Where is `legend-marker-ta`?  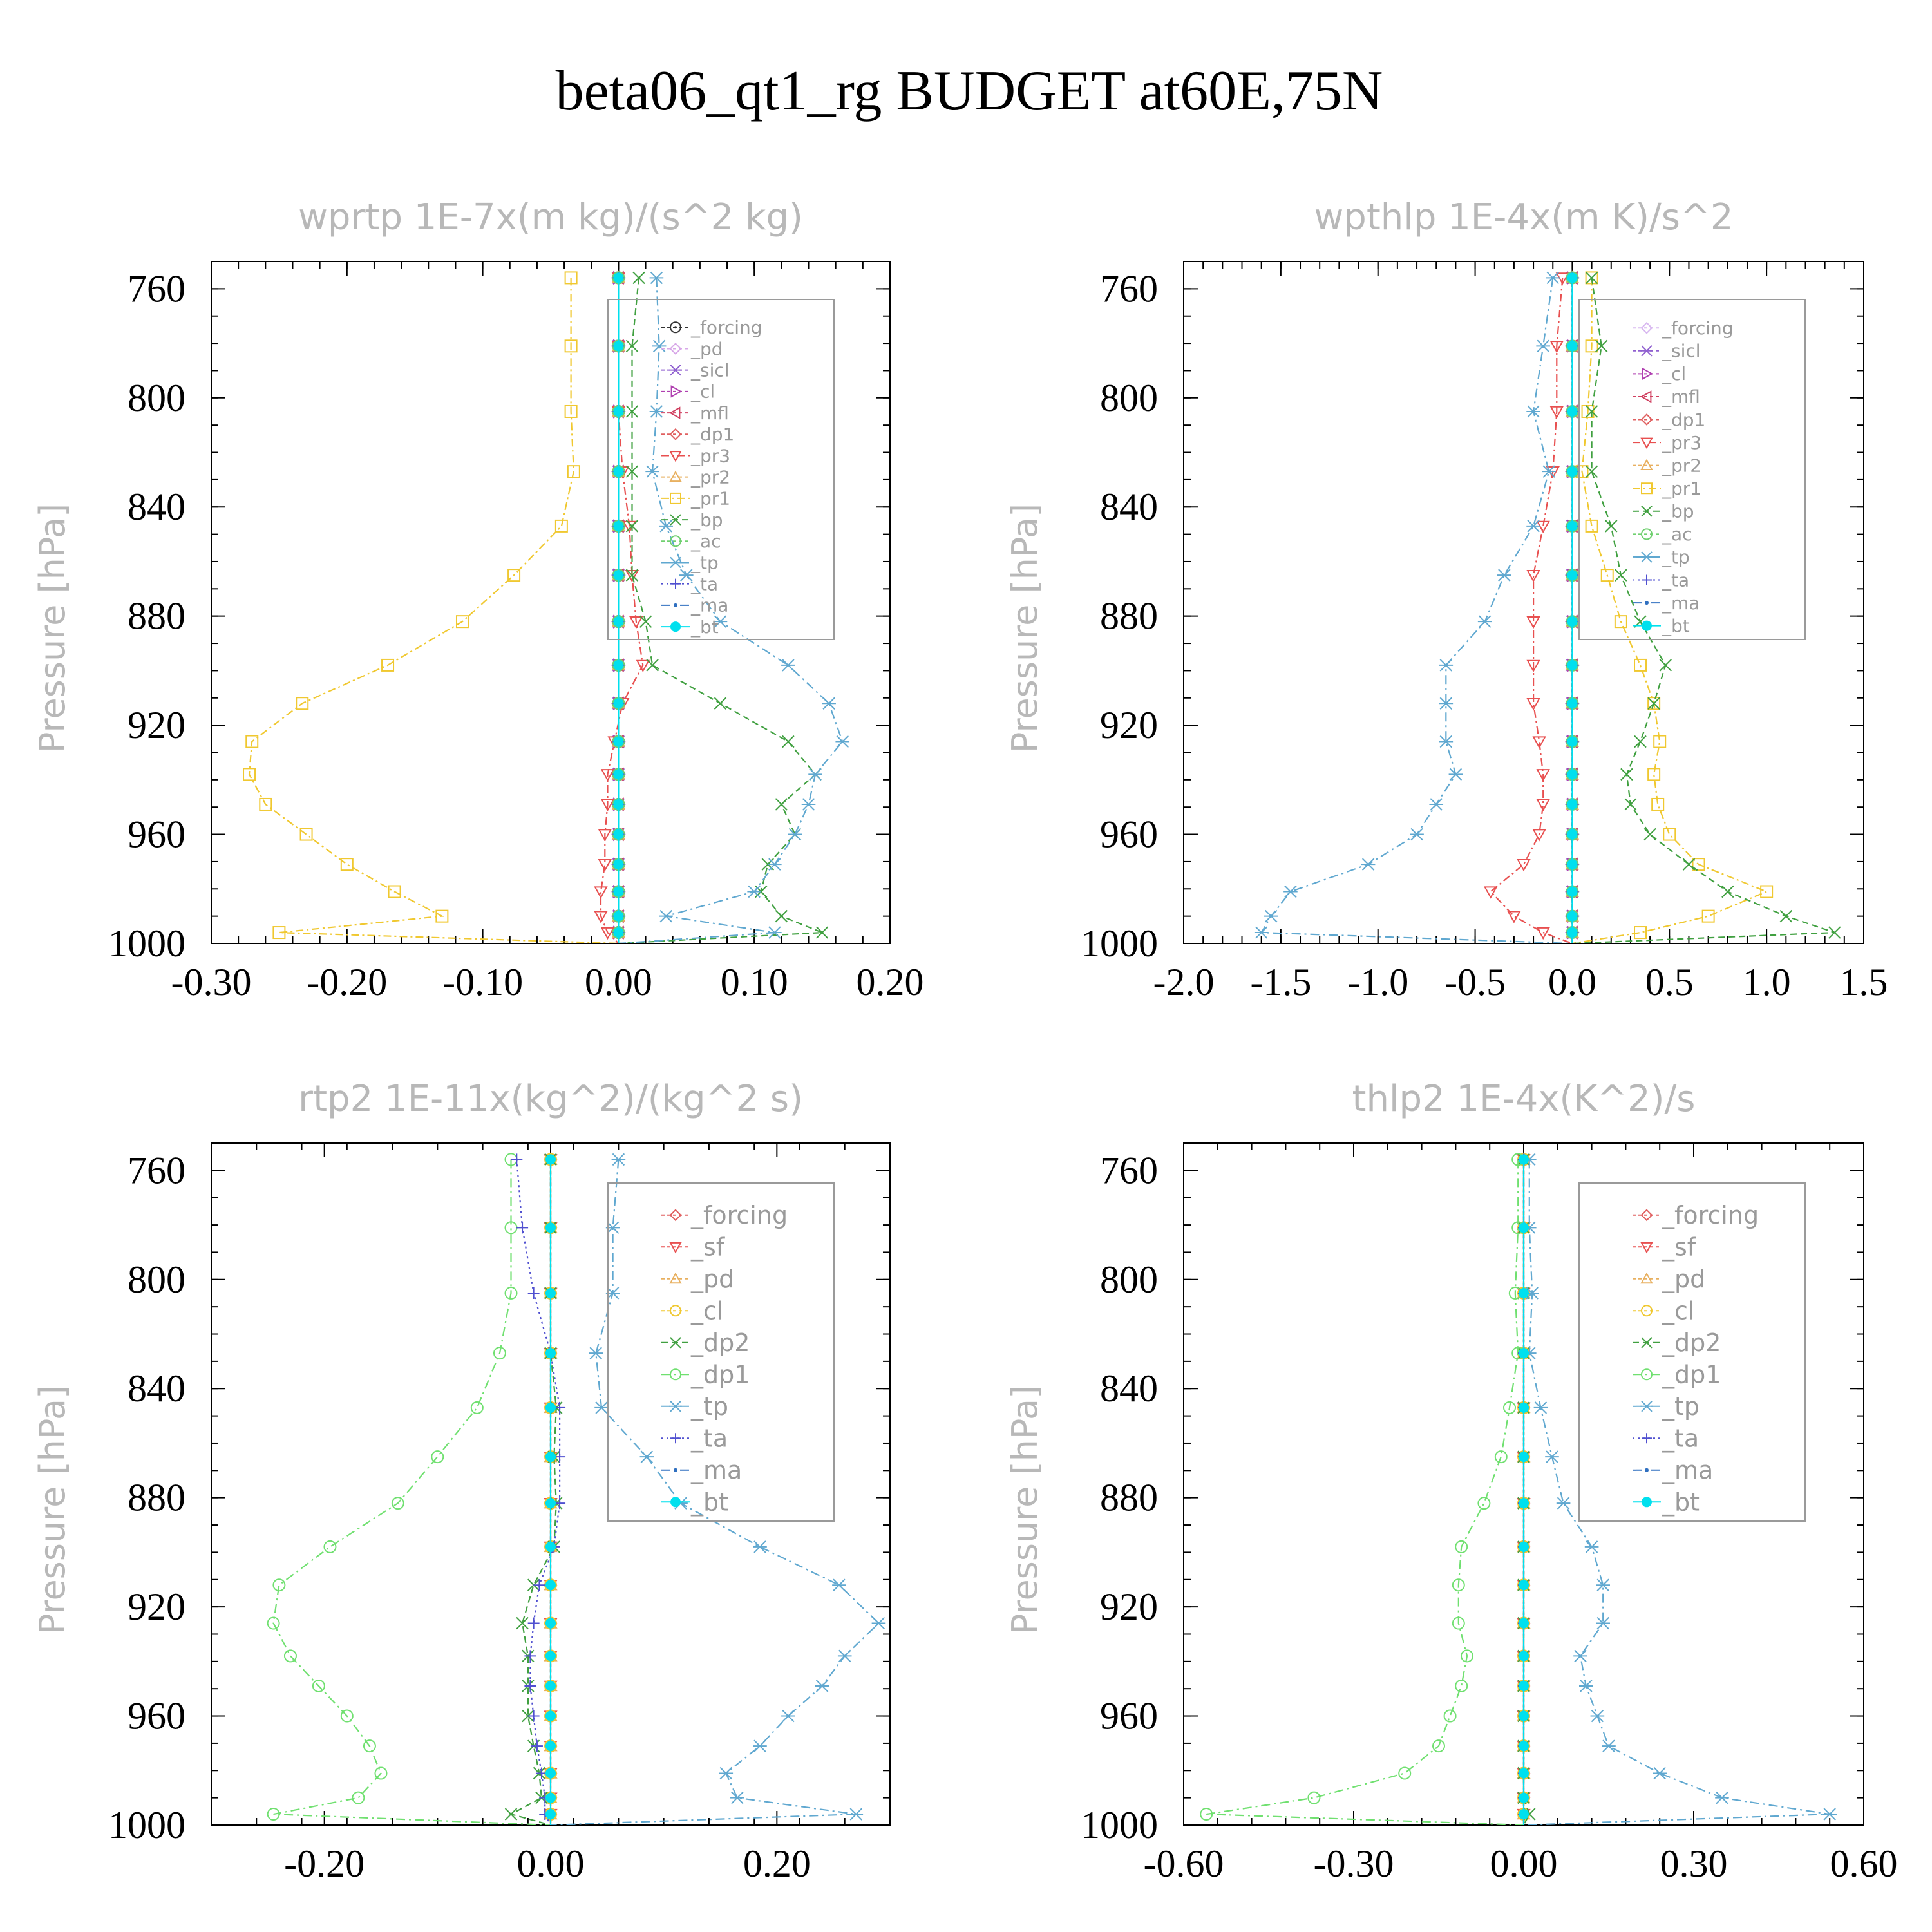 legend-marker-ta is located at coordinates (676, 583).